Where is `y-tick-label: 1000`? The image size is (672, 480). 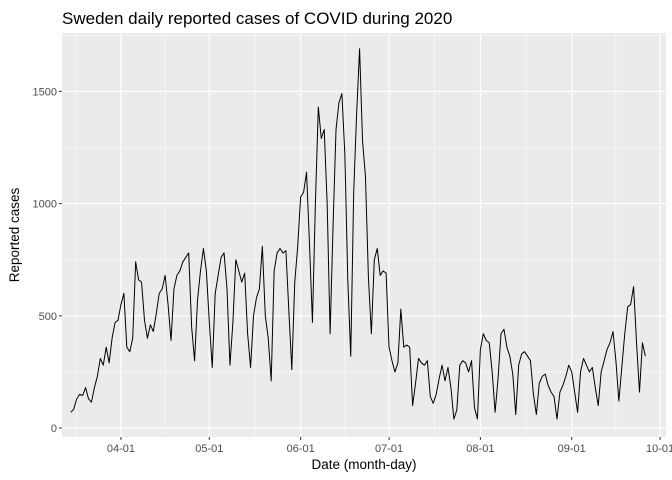
y-tick-label: 1000 is located at coordinates (45, 205).